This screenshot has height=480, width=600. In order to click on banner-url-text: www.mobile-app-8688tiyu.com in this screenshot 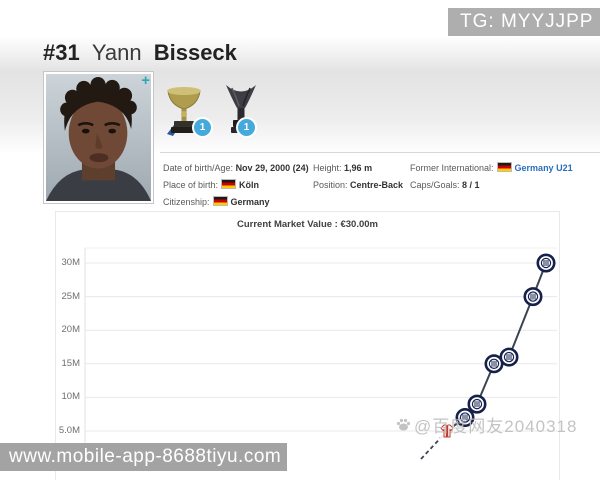, I will do `click(145, 456)`.